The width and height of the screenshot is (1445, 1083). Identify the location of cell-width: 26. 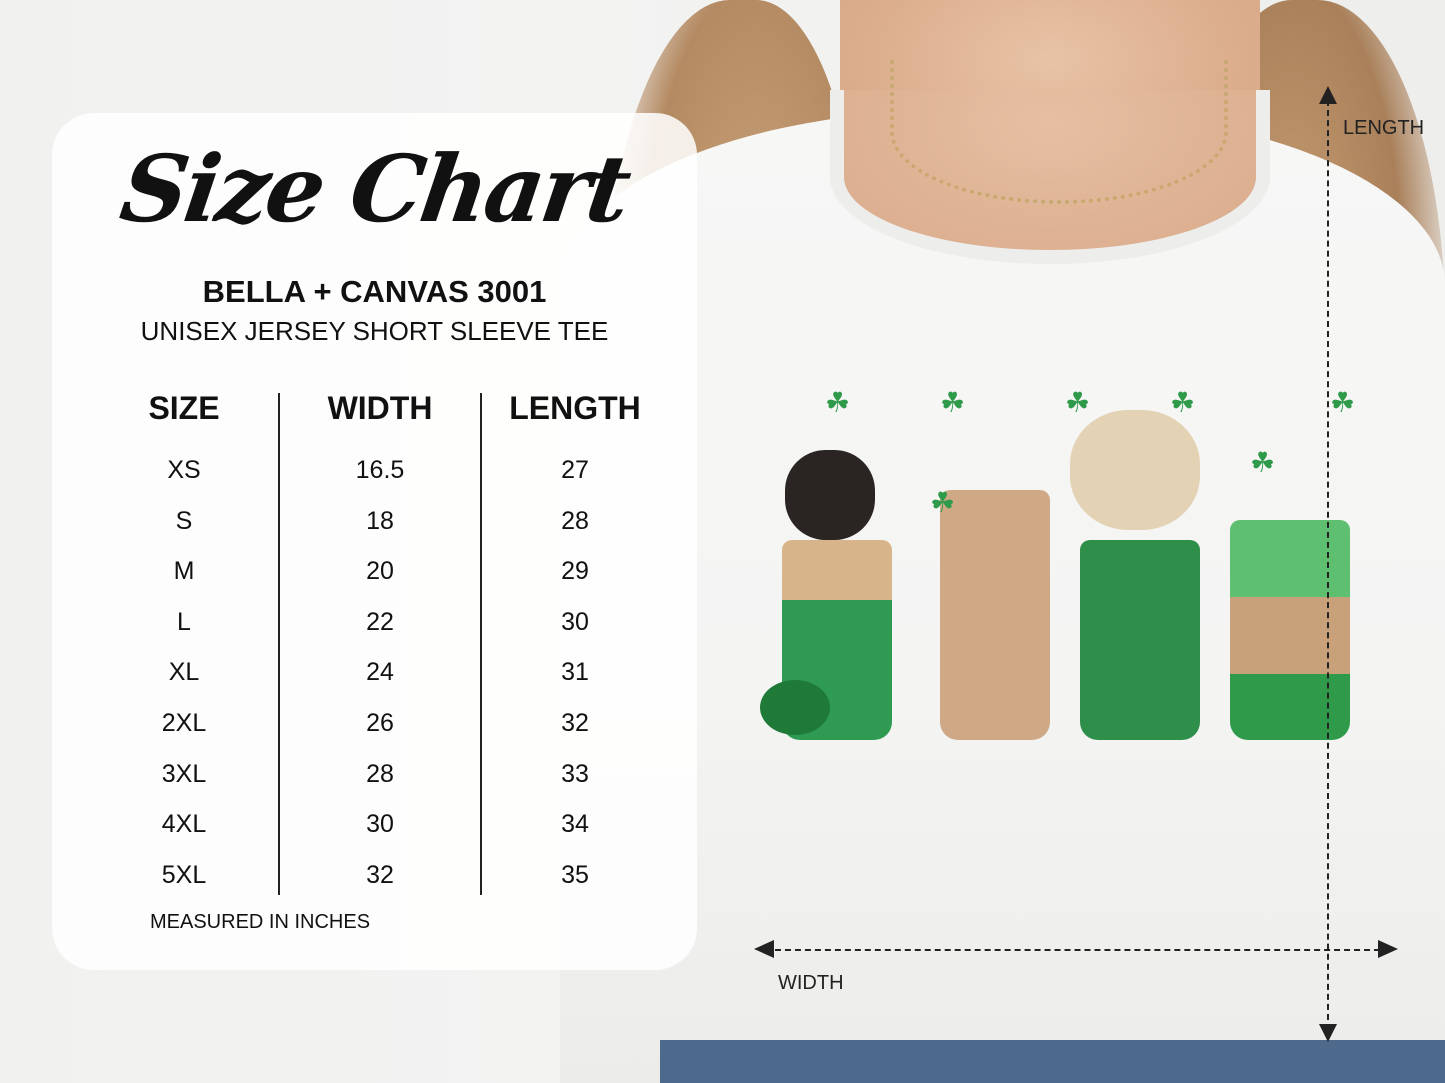
(380, 723).